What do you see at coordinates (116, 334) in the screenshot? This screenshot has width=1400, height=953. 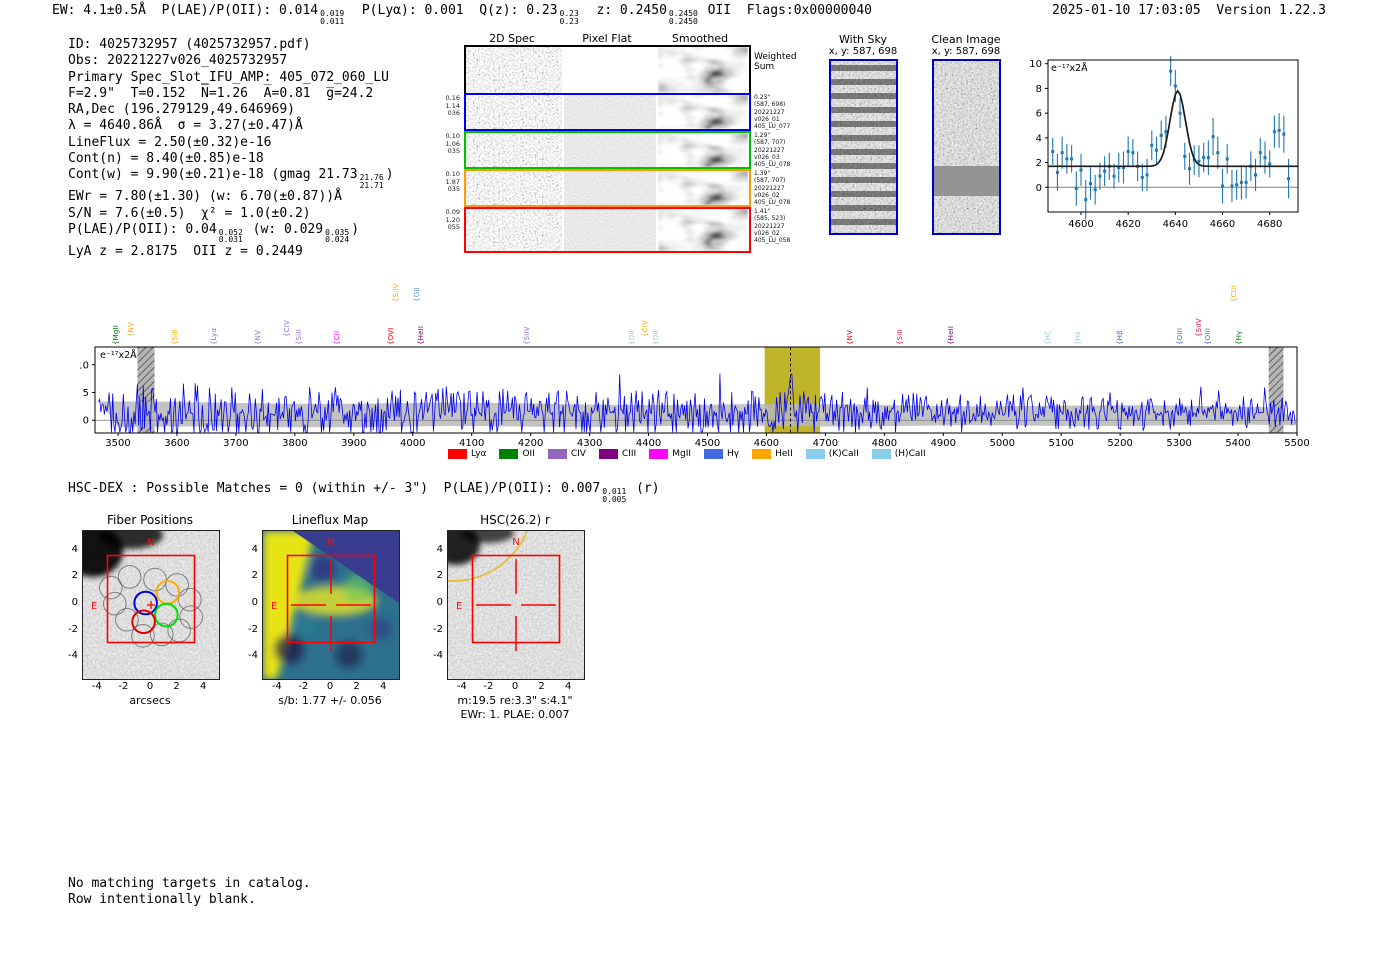 I see `emission-line-label: {MgII` at bounding box center [116, 334].